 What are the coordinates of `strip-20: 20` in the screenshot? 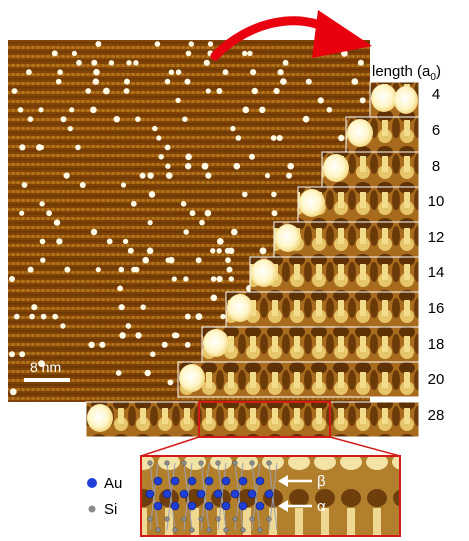 It's located at (310, 379).